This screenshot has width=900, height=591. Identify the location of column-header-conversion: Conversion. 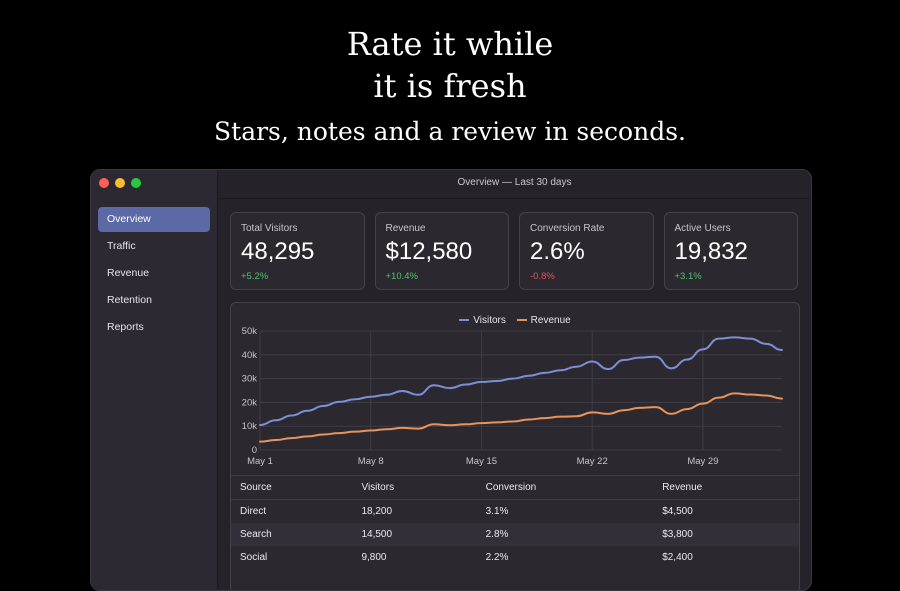
(565, 487).